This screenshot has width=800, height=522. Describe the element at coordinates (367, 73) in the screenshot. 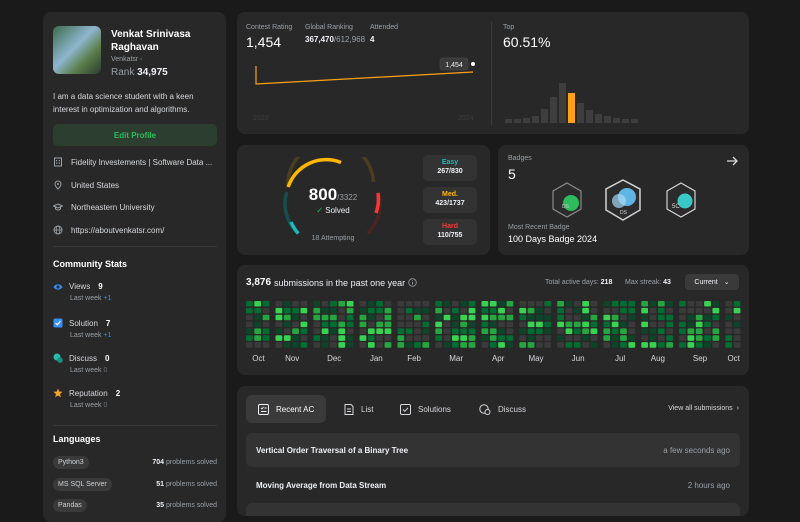

I see `rating-line-chart: 1,454 2023 2024` at that location.